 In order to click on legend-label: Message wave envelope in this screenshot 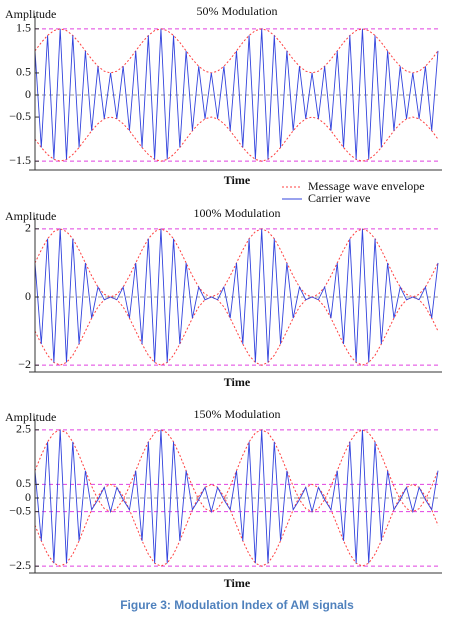, I will do `click(366, 186)`.